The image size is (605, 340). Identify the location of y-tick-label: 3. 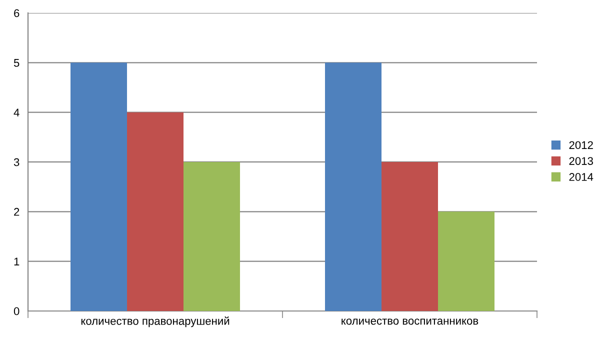
(17, 162).